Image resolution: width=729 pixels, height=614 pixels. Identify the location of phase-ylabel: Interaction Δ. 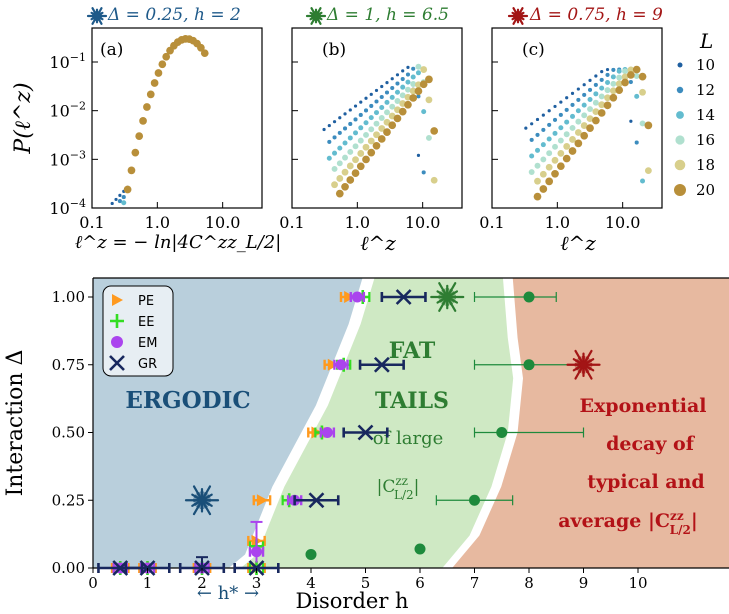
(15, 423).